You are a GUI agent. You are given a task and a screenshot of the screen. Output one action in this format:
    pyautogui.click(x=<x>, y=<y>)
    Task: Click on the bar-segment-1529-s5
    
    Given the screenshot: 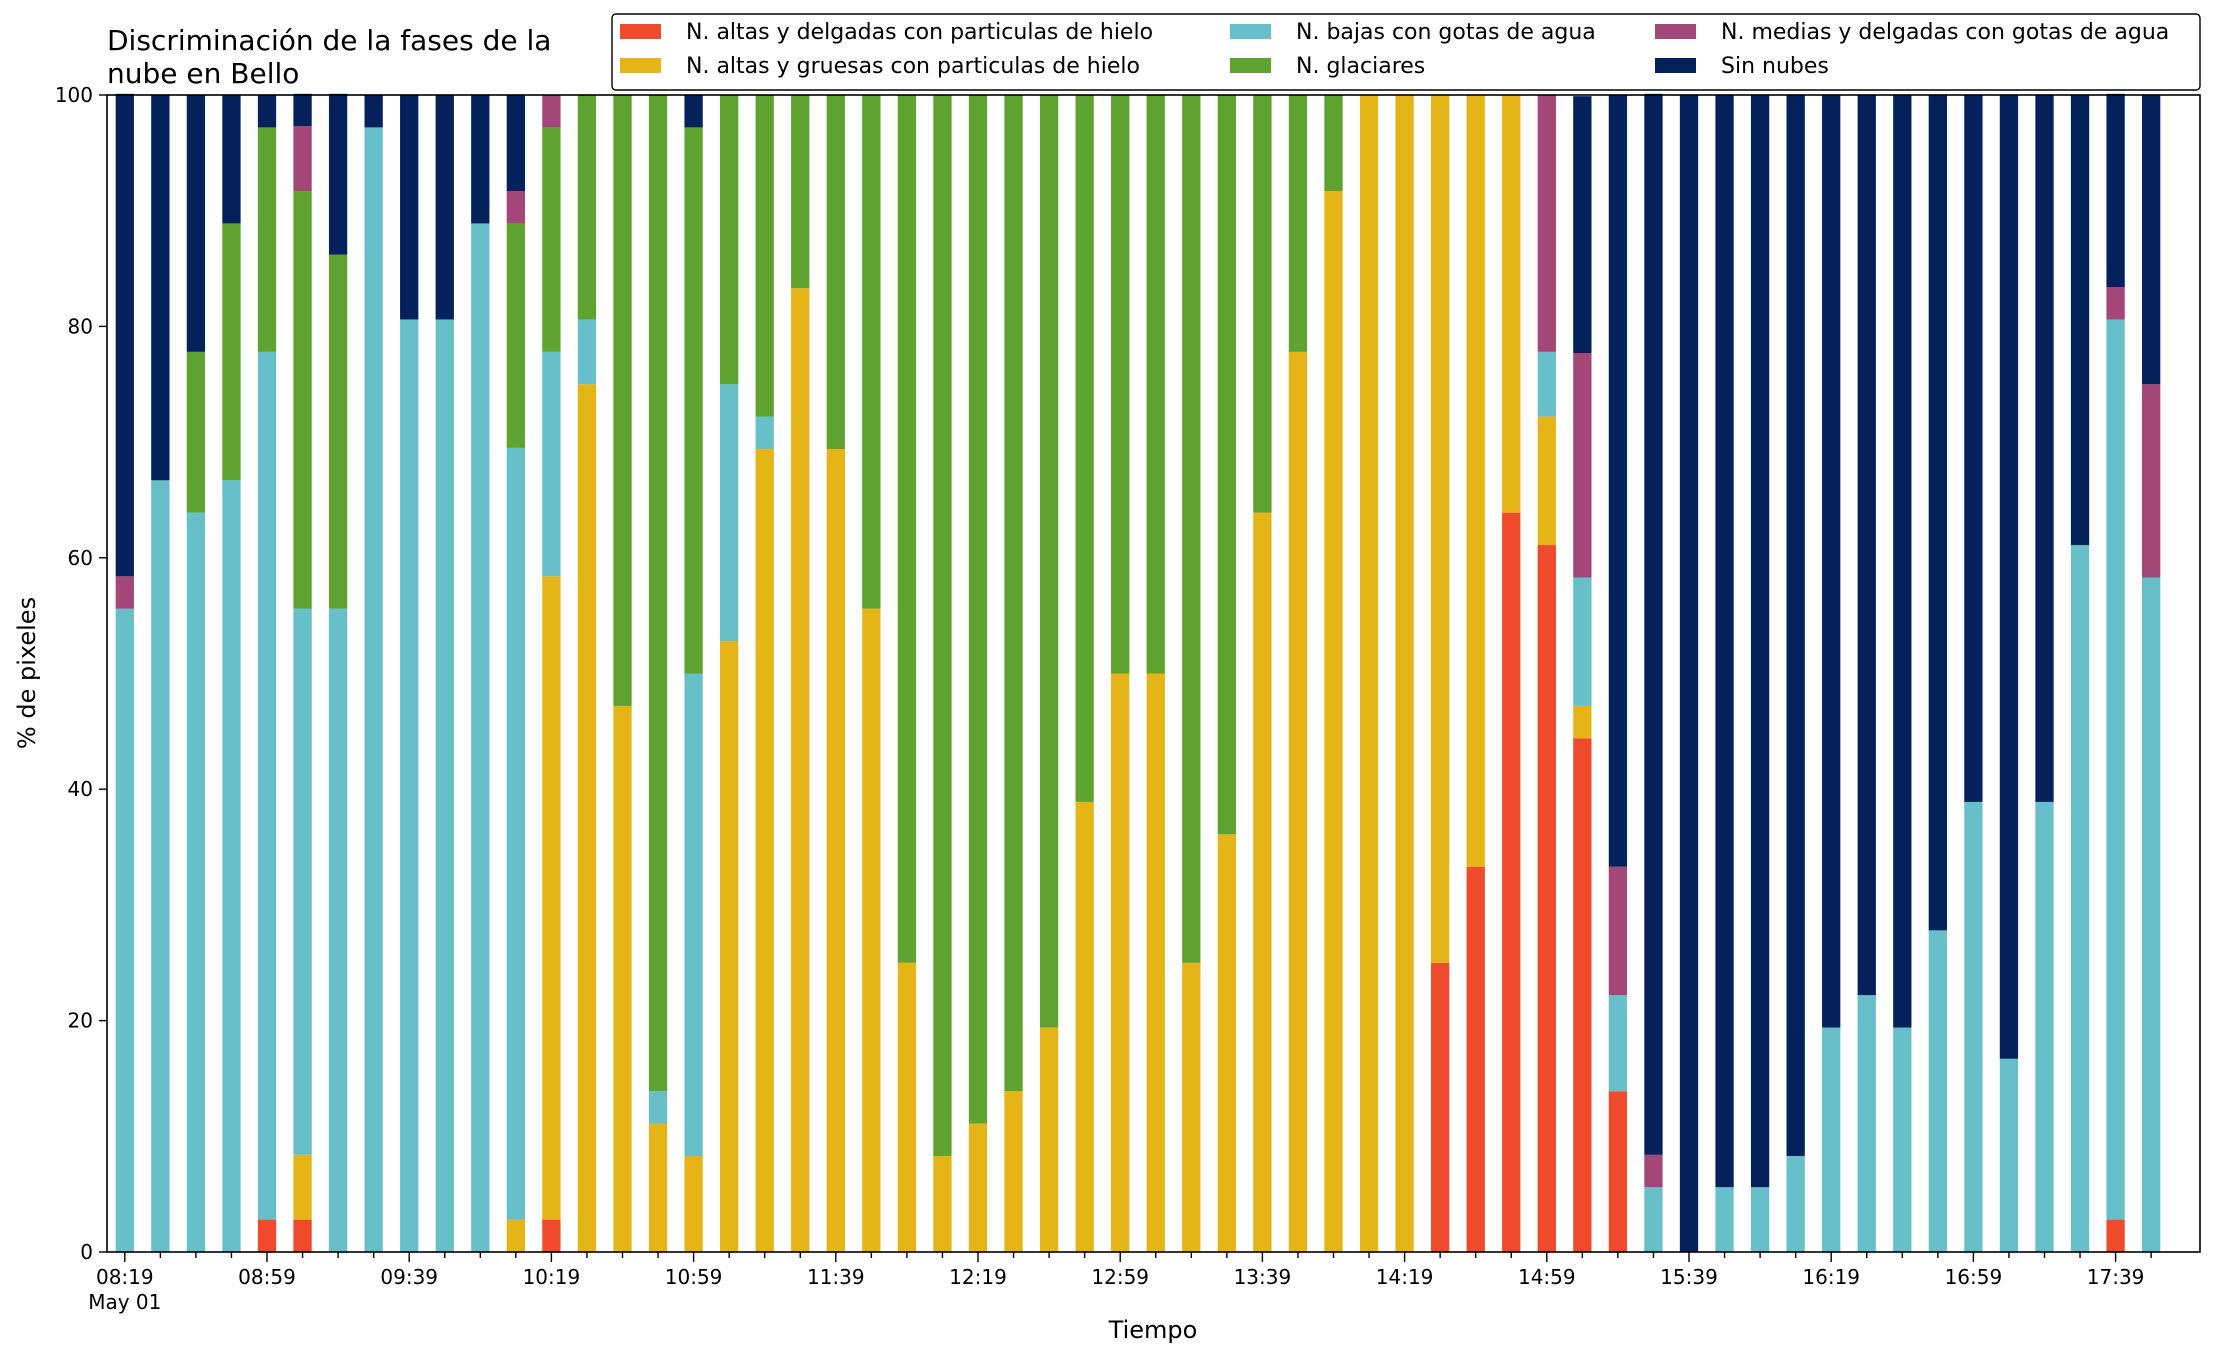 What is the action you would take?
    pyautogui.click(x=1653, y=624)
    